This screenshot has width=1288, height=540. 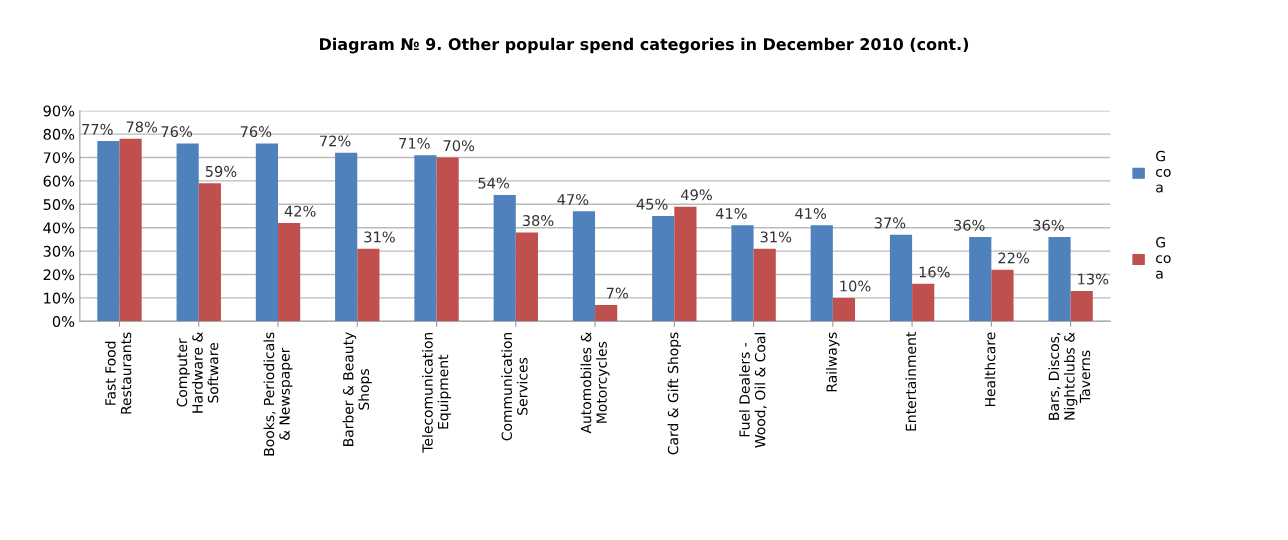 What do you see at coordinates (59, 298) in the screenshot?
I see `y-tick-label: 10%` at bounding box center [59, 298].